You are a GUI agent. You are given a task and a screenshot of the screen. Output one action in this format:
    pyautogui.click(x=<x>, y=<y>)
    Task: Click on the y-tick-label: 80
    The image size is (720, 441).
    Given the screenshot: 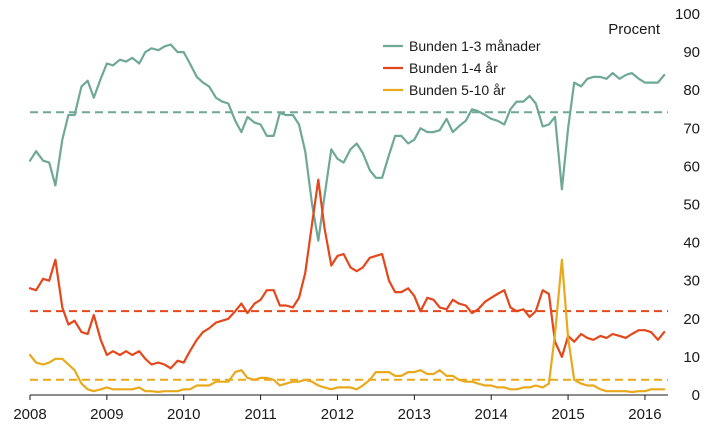 What is the action you would take?
    pyautogui.click(x=691, y=90)
    